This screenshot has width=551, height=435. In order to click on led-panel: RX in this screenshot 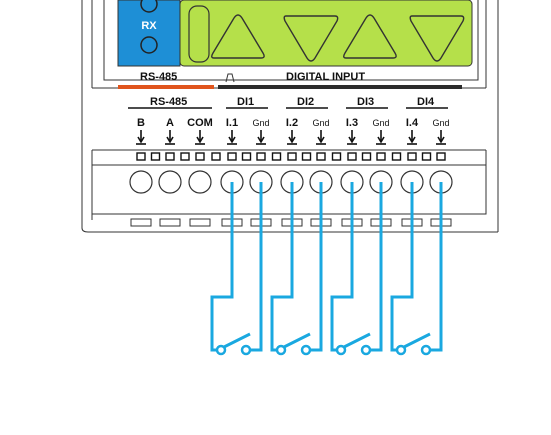, I will do `click(149, 33)`.